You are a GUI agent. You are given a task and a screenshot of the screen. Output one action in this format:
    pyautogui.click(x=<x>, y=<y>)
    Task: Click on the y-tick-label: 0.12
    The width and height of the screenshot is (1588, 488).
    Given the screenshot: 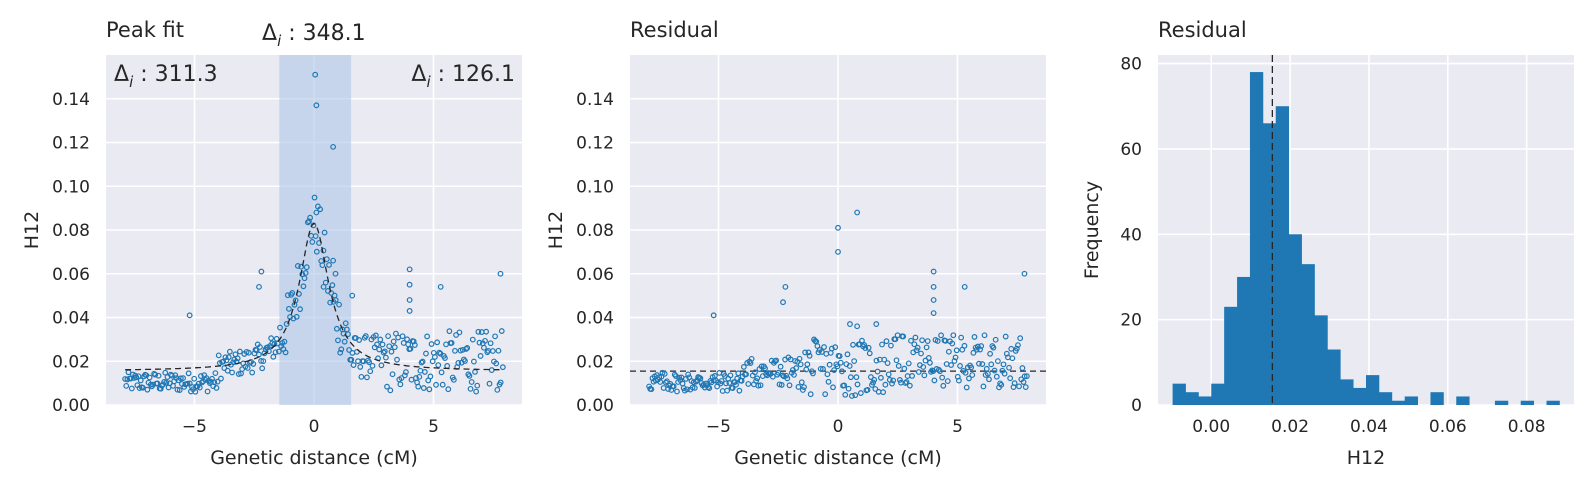 What is the action you would take?
    pyautogui.click(x=595, y=144)
    